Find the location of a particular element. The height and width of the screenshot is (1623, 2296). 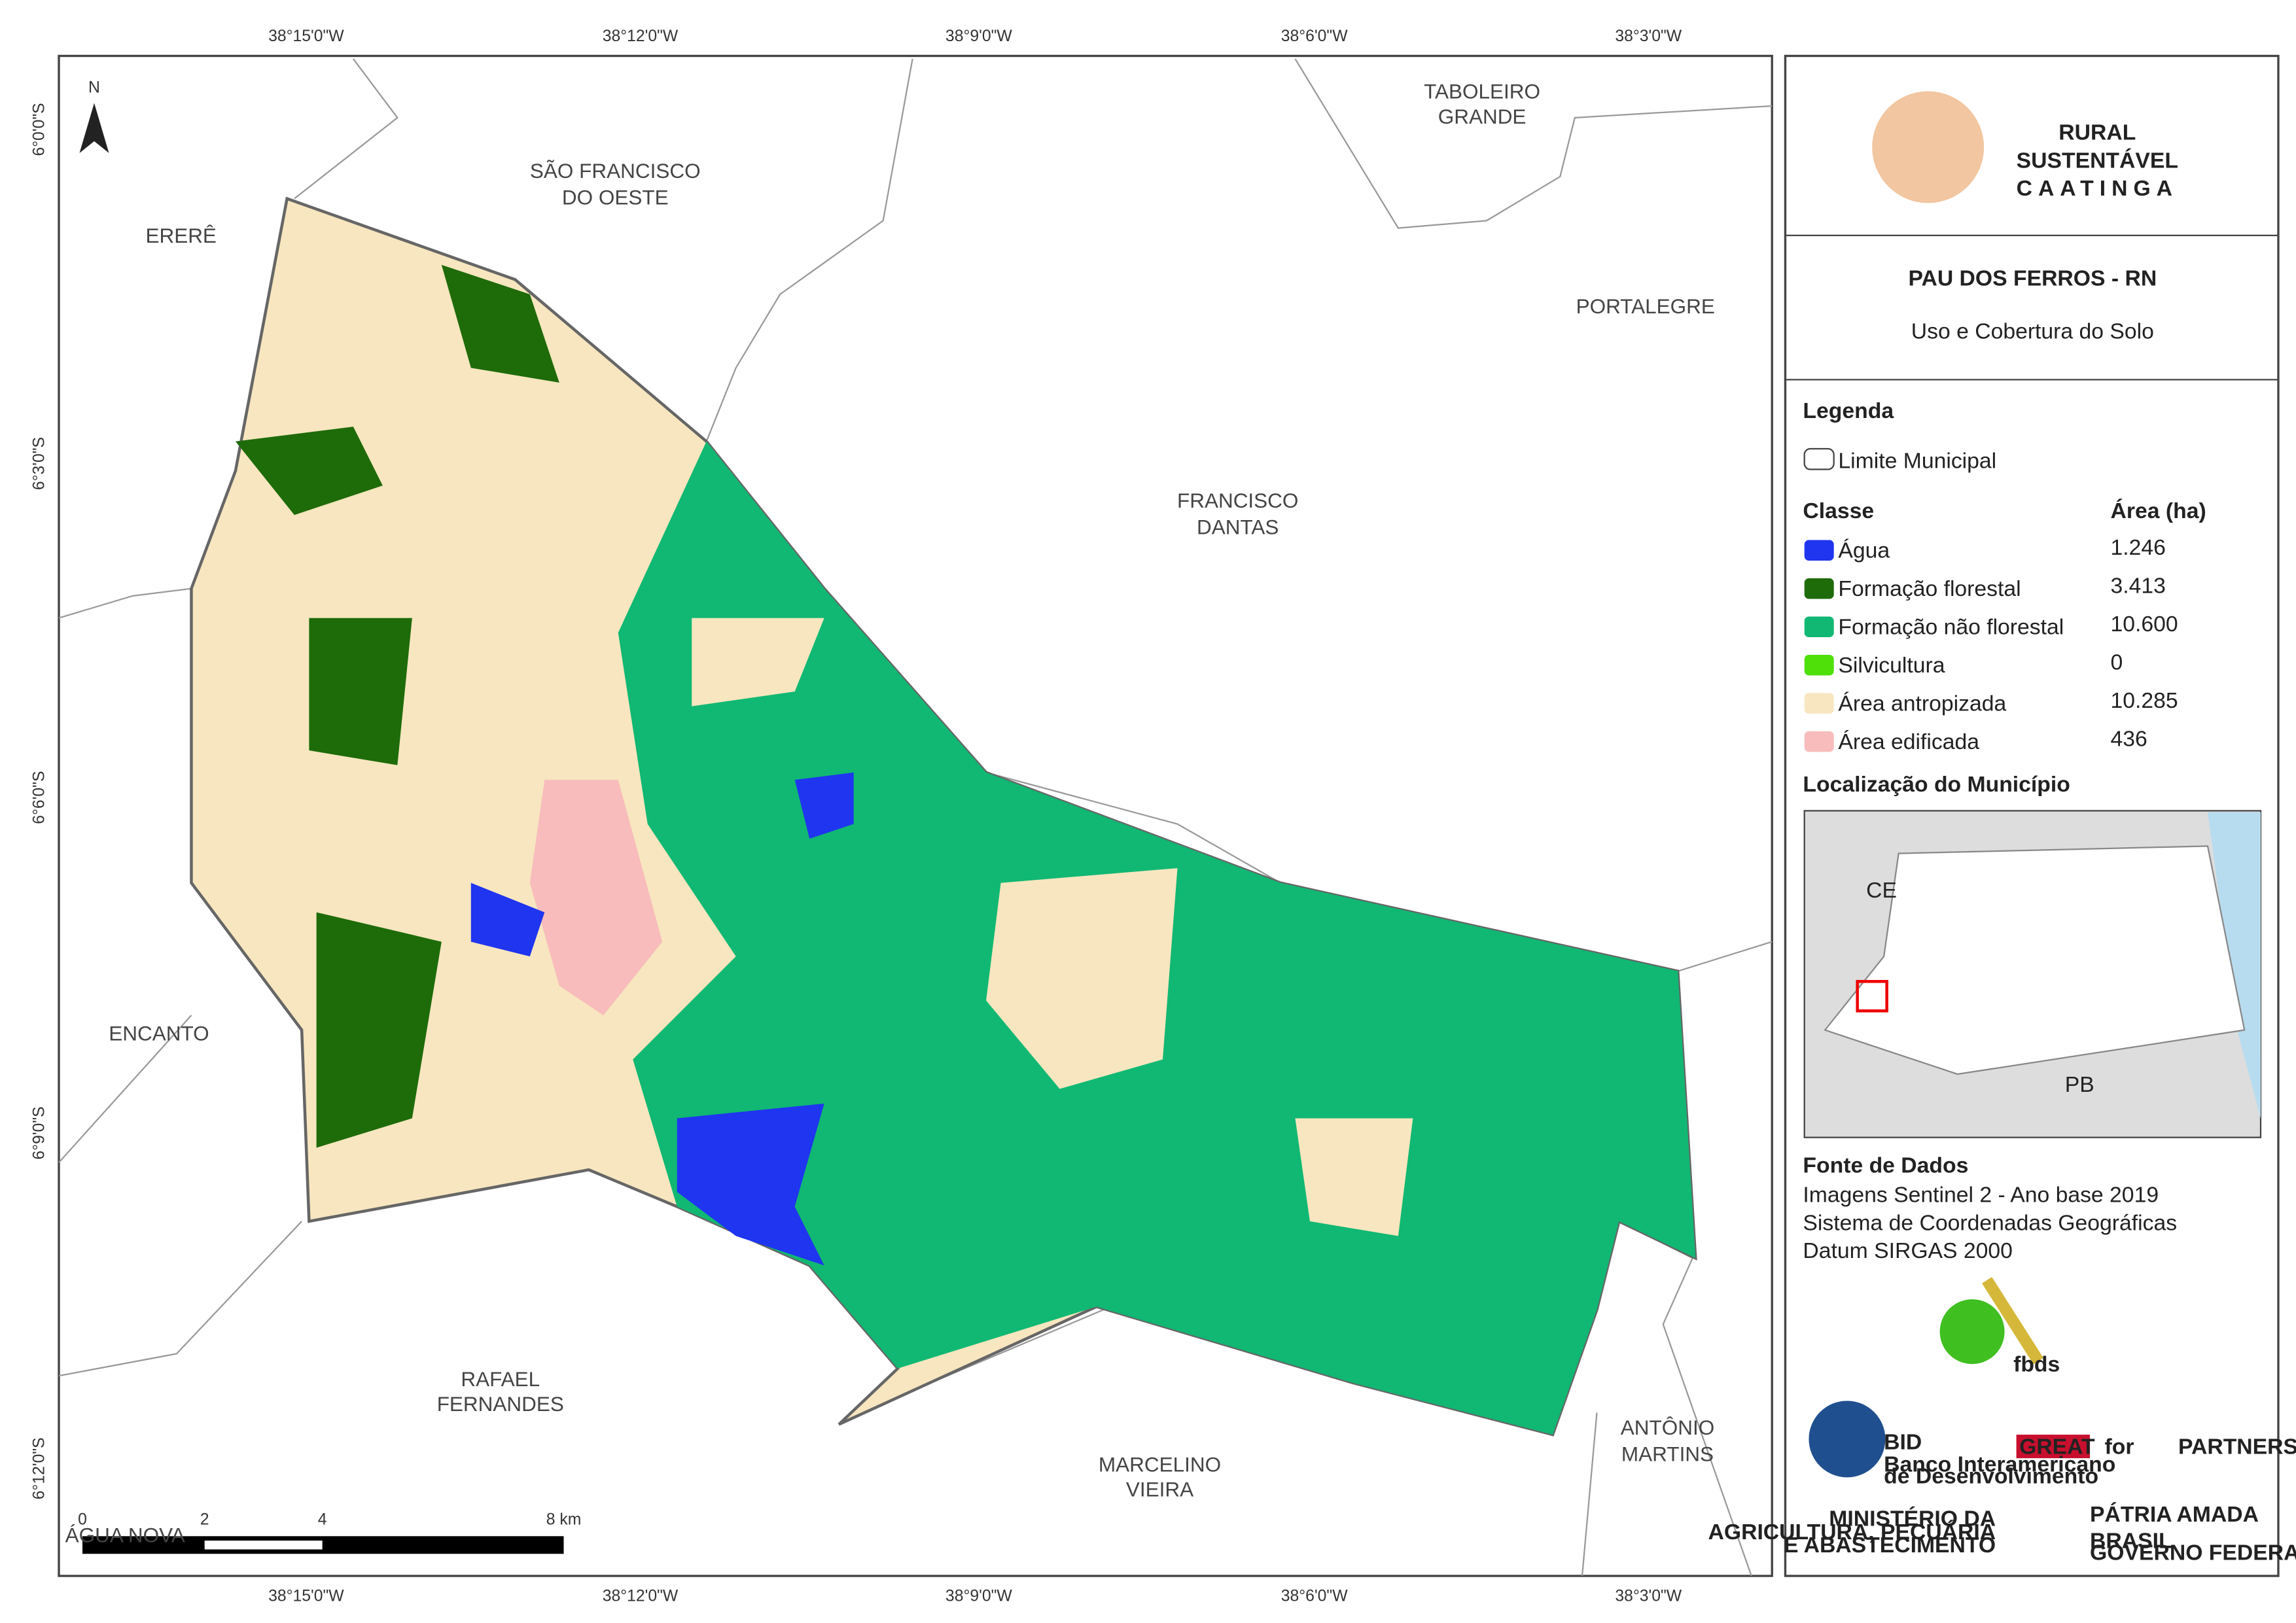

partner-logo: PÁTRIA AMADA is located at coordinates (2175, 1515).